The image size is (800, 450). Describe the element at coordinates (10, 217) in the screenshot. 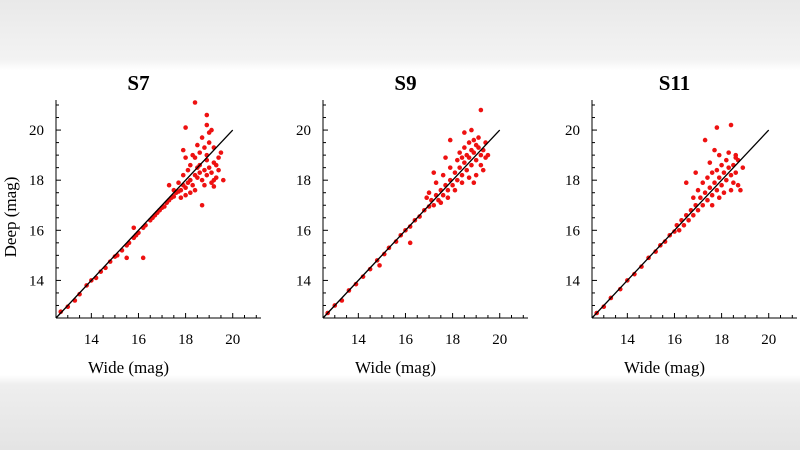

I see `y-axis-label: Deep (mag)` at that location.